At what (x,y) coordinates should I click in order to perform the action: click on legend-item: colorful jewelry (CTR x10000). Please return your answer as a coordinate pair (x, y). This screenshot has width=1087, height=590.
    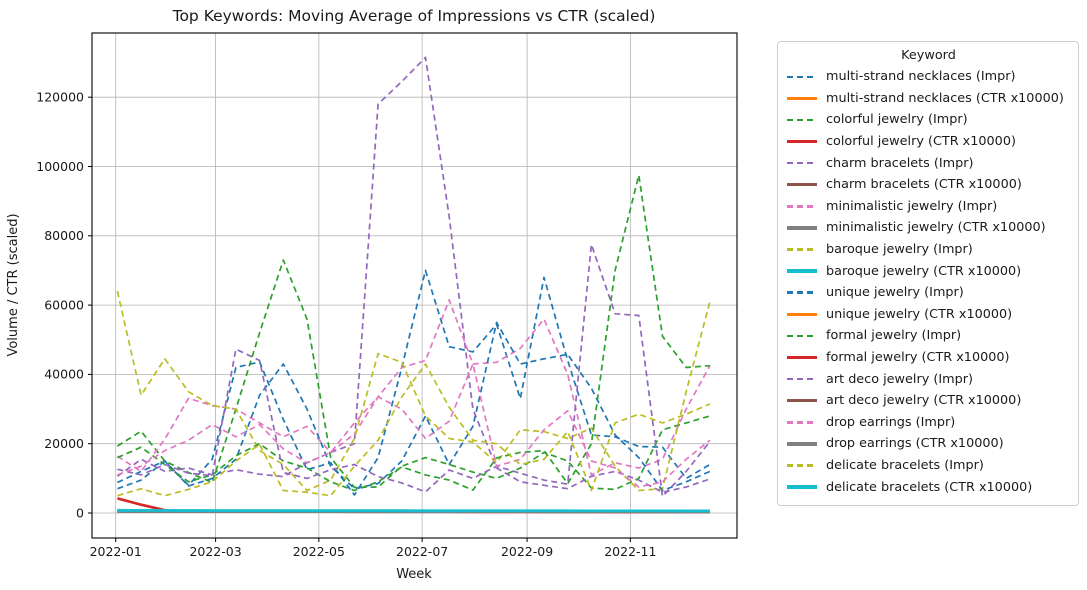
    Looking at the image, I should click on (928, 142).